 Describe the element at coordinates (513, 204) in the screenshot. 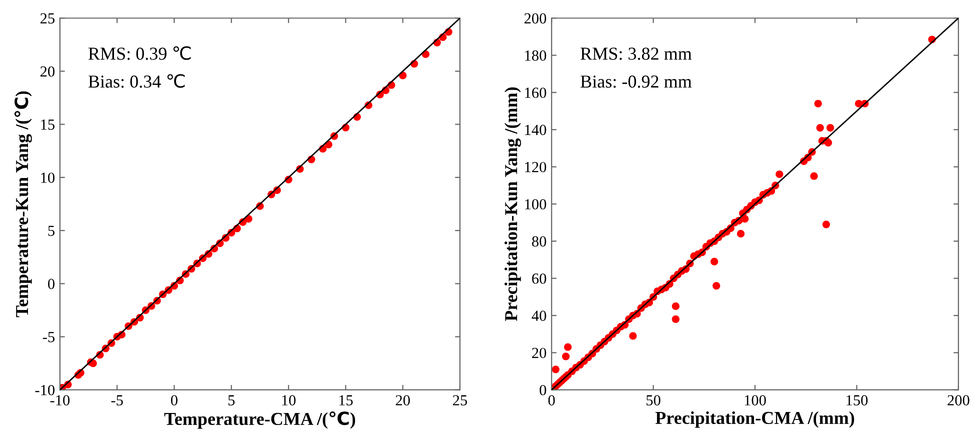

I see `y-axis-title: Precipitation-Kun Yang /(mm)` at that location.